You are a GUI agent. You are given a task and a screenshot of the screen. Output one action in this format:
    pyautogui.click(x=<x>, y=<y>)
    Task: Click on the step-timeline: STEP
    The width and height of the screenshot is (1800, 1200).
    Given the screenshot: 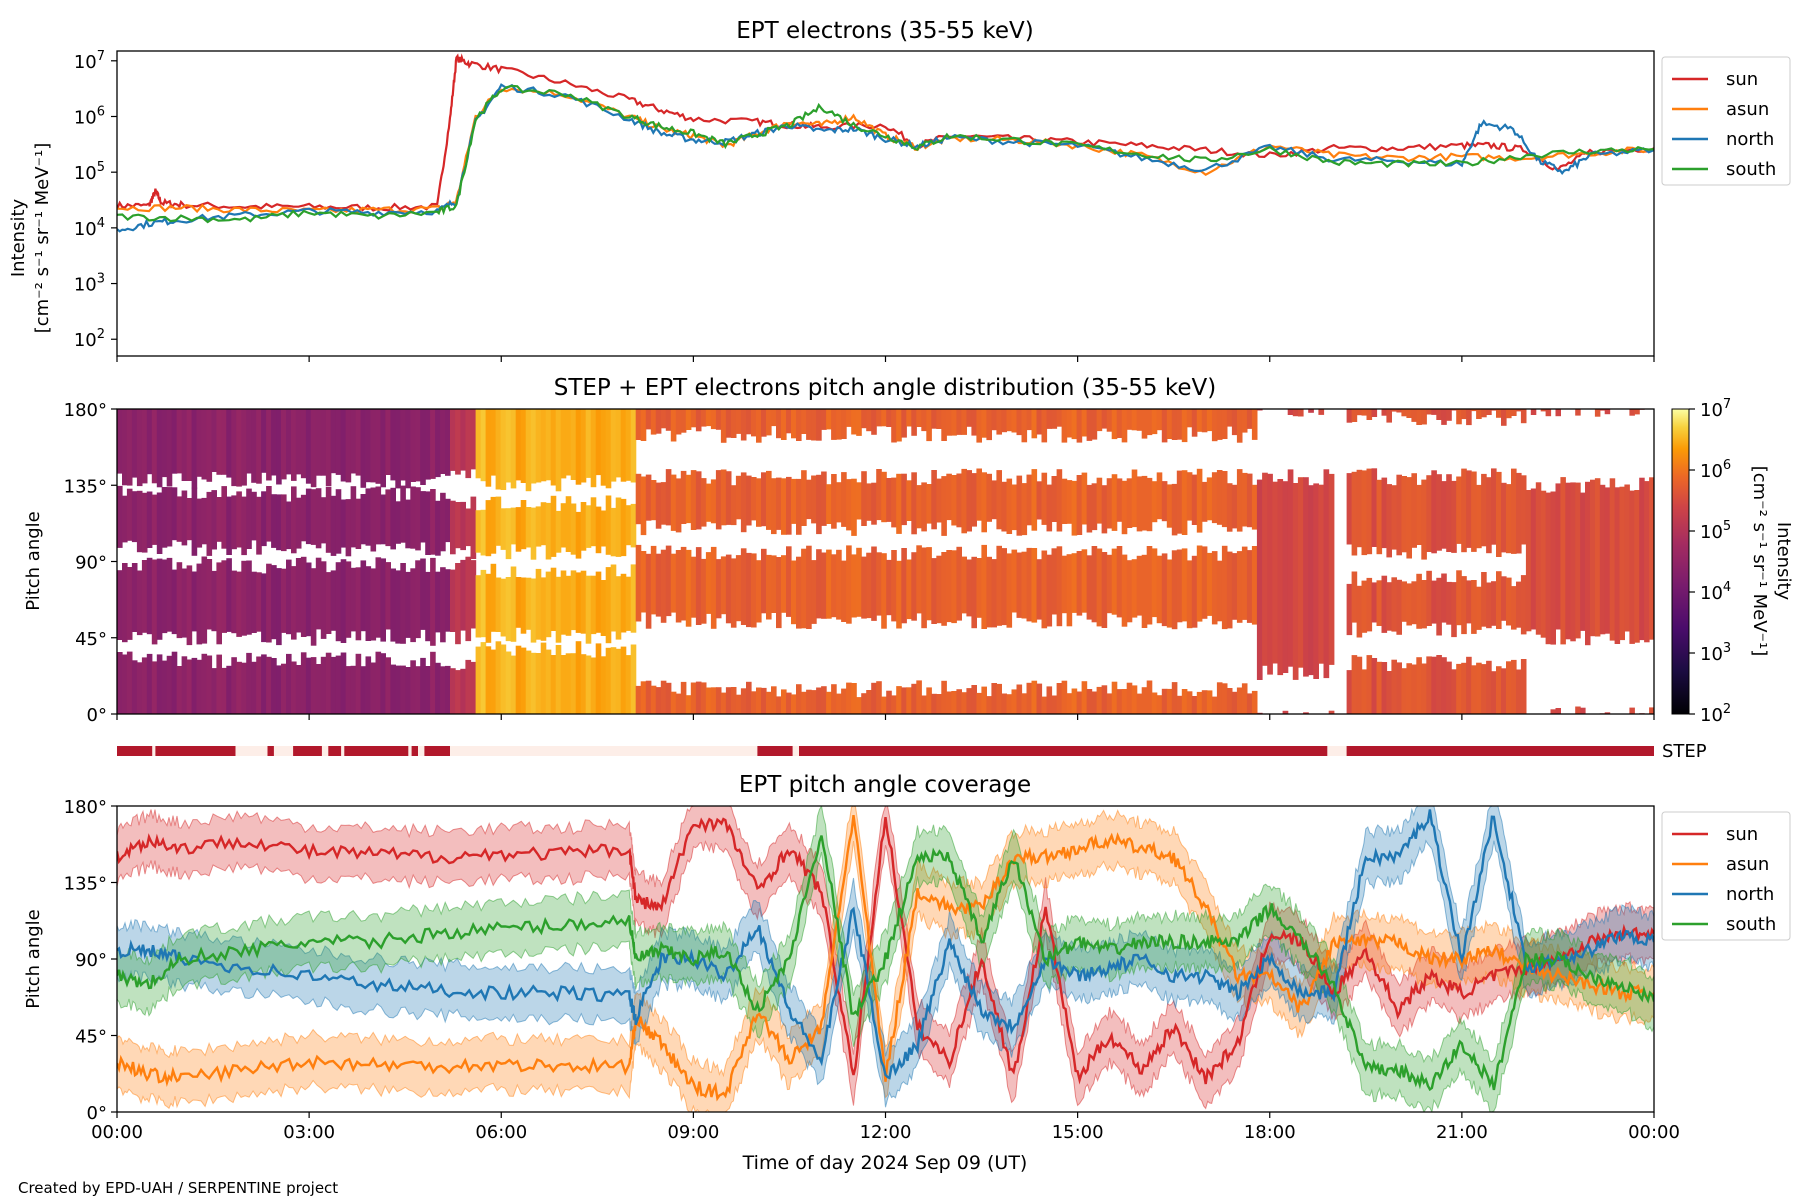 What is the action you would take?
    pyautogui.click(x=912, y=751)
    